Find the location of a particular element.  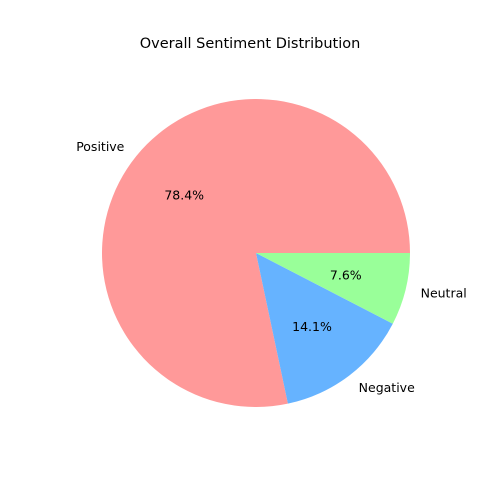

pct-label-negative: 14.1% is located at coordinates (312, 326).